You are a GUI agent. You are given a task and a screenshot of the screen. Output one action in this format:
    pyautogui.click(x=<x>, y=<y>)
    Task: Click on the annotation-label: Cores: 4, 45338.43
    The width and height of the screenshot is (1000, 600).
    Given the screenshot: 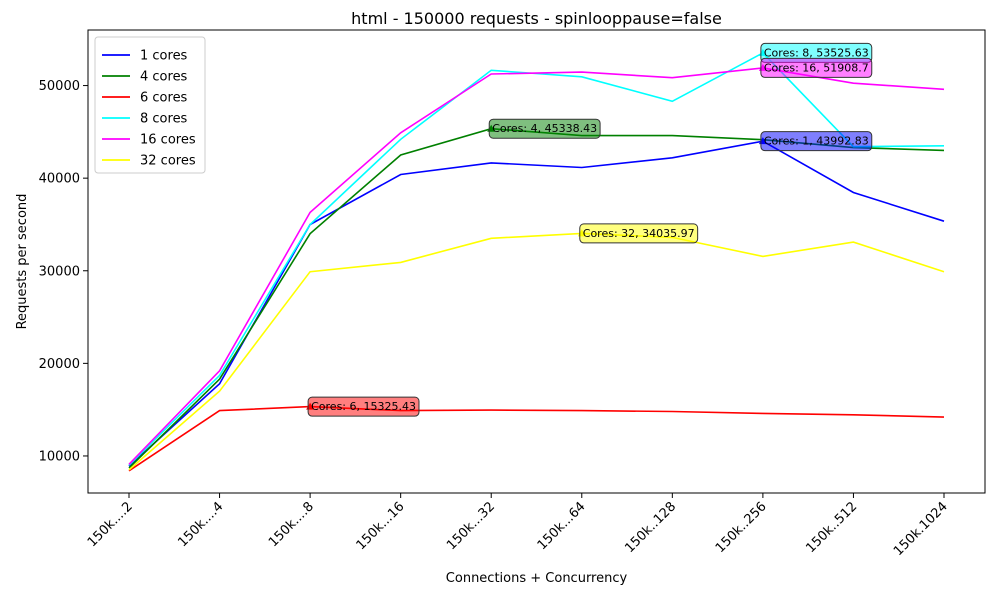 What is the action you would take?
    pyautogui.click(x=544, y=128)
    